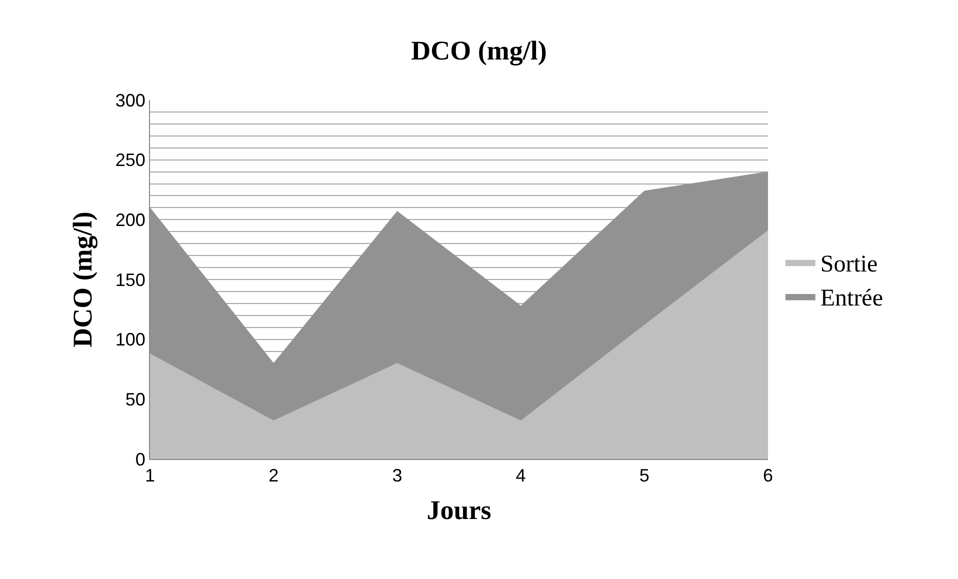 The height and width of the screenshot is (579, 958). I want to click on legend-label: Entrée, so click(851, 299).